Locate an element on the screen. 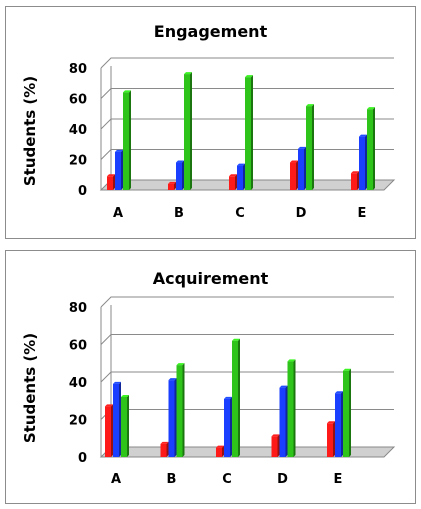  y-tick-label: 80 is located at coordinates (78, 69).